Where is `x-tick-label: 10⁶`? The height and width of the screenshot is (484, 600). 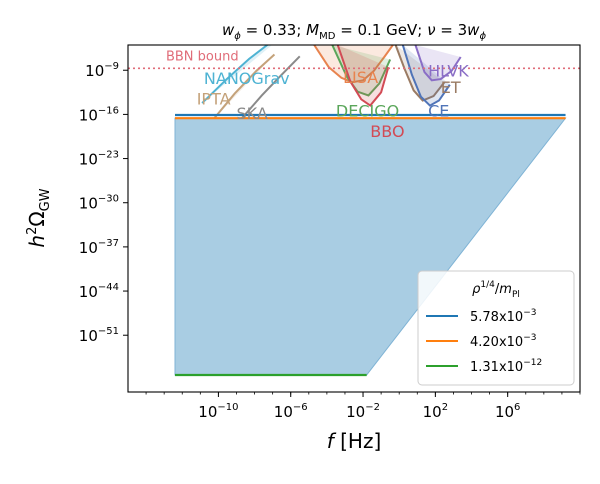
x-tick-label: 10⁶ is located at coordinates (507, 411).